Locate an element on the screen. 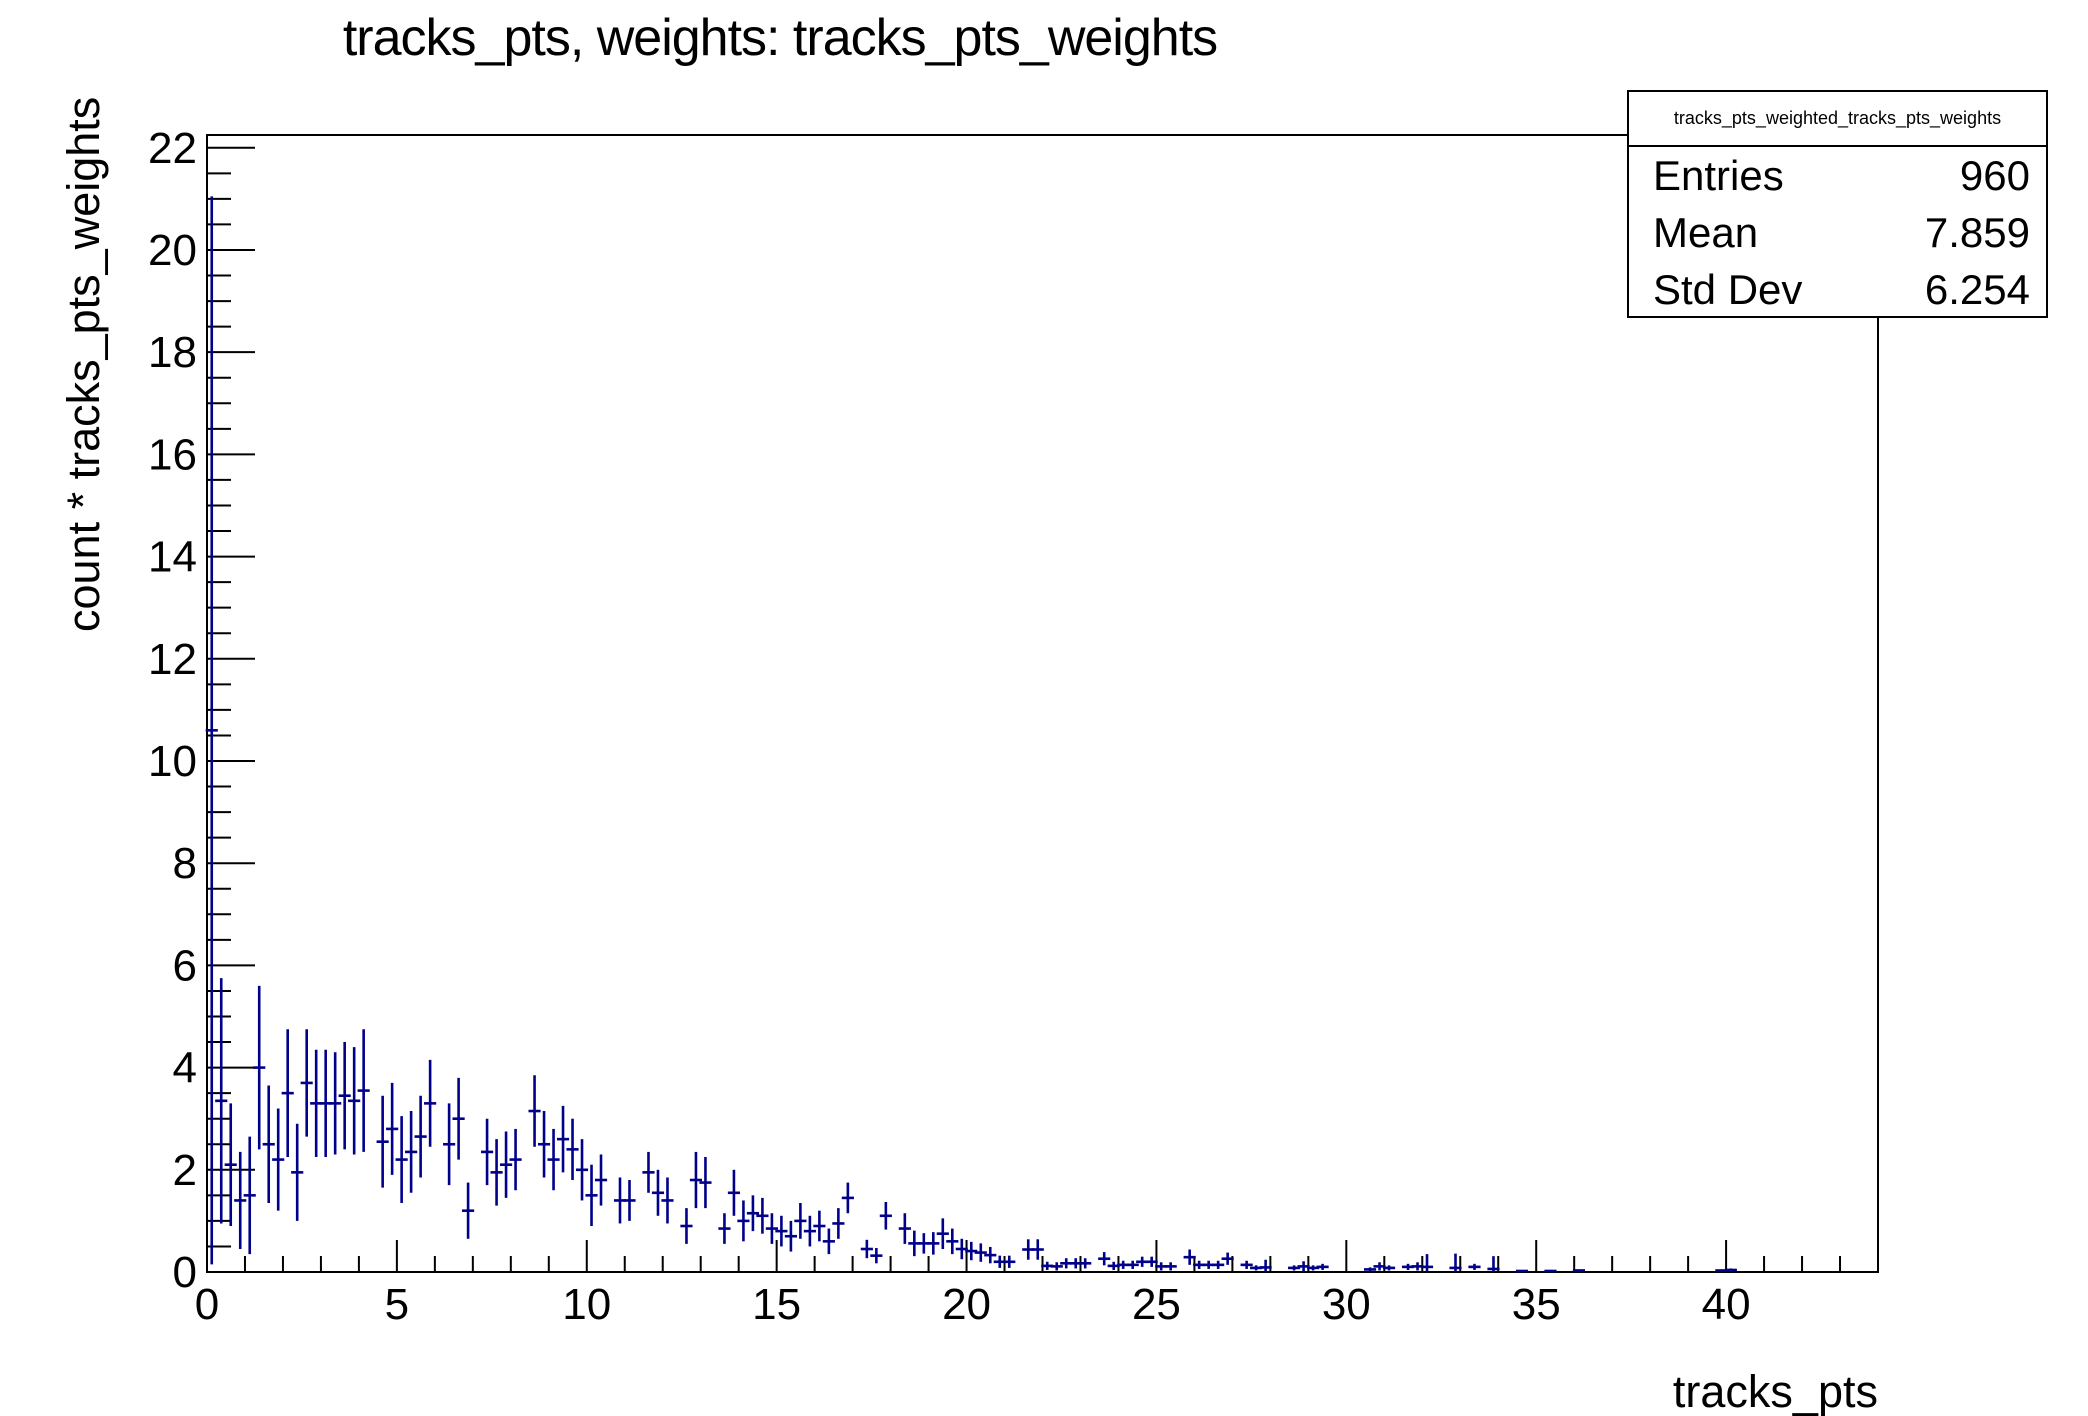 The image size is (2088, 1416). x-axis-tick-labels: 0 5 10 15 20 25 30 35 40 is located at coordinates (973, 1304).